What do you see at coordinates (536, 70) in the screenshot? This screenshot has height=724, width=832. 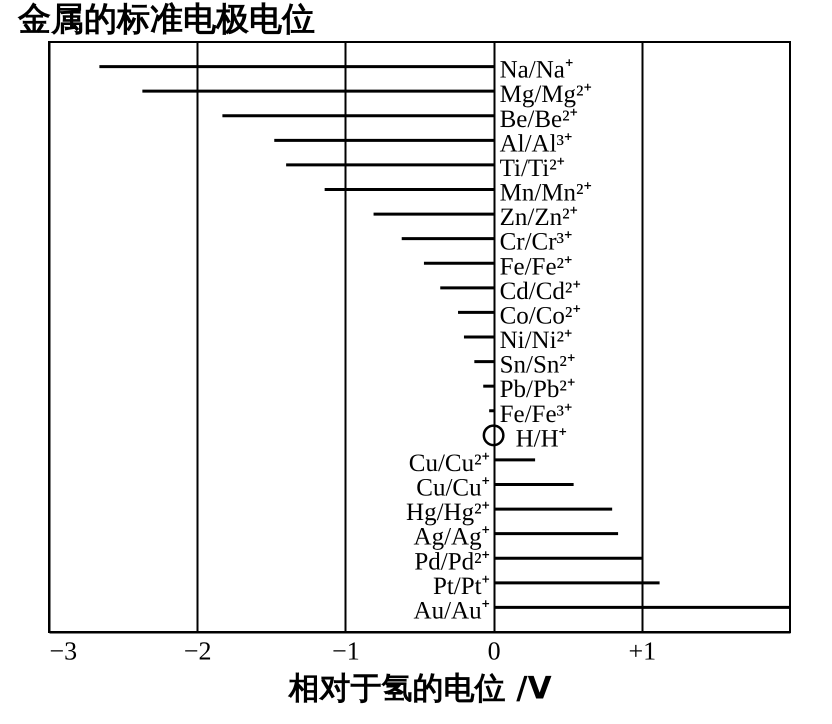 I see `y-tick-label: Na/Na⁺` at bounding box center [536, 70].